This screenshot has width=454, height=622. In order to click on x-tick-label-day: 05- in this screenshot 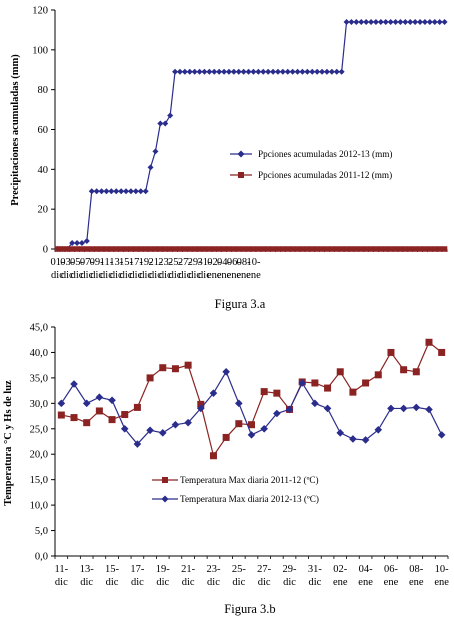, I will do `click(77, 262)`.